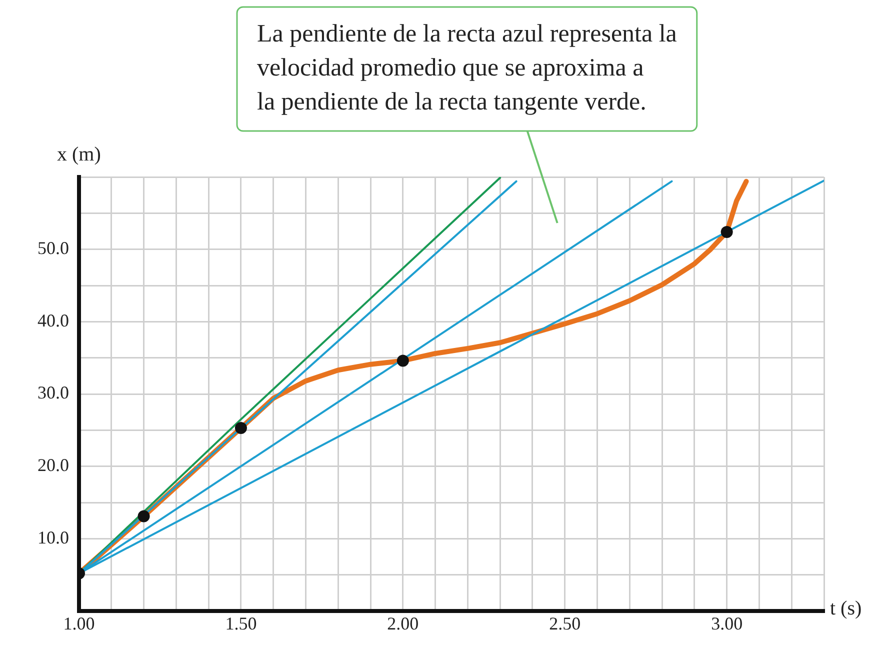 This screenshot has width=884, height=660. I want to click on x-tick-label: 2.50, so click(565, 624).